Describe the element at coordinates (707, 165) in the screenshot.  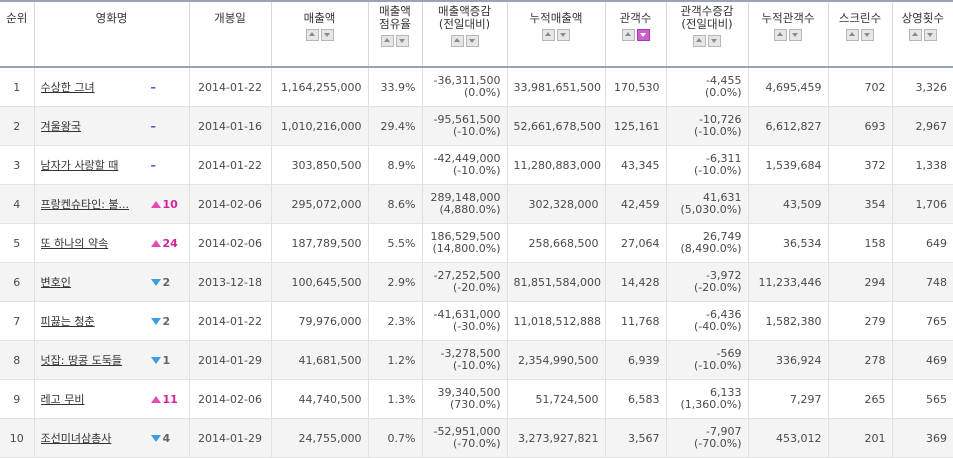
I see `audience-change-cell: -6,311(-10.0%)` at that location.